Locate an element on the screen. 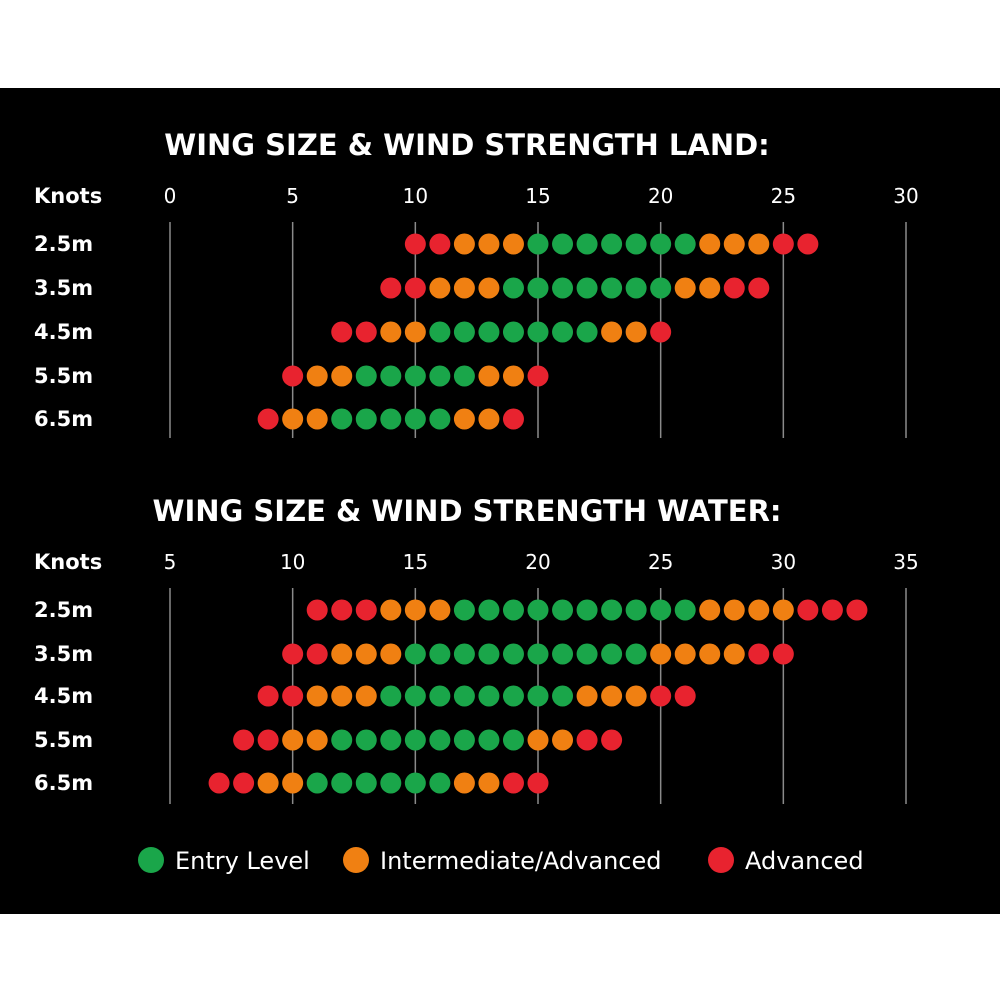 The image size is (1000, 1000). row-label-6-5m: 6.5m is located at coordinates (63, 419).